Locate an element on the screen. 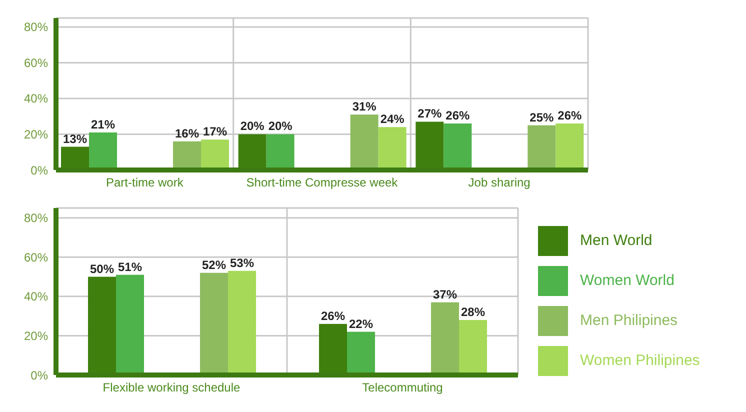 This screenshot has height=412, width=746. x-tick-label: Job sharing is located at coordinates (499, 183).